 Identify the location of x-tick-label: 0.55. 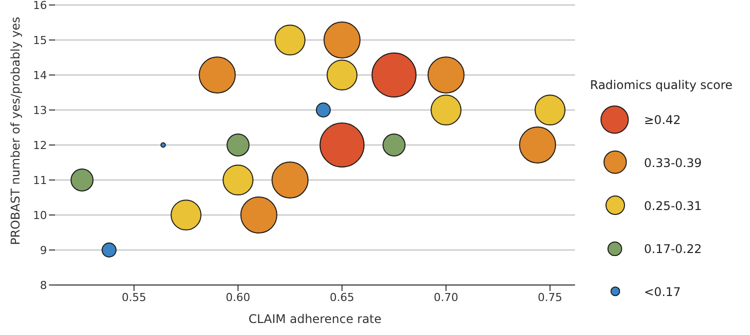
(134, 297).